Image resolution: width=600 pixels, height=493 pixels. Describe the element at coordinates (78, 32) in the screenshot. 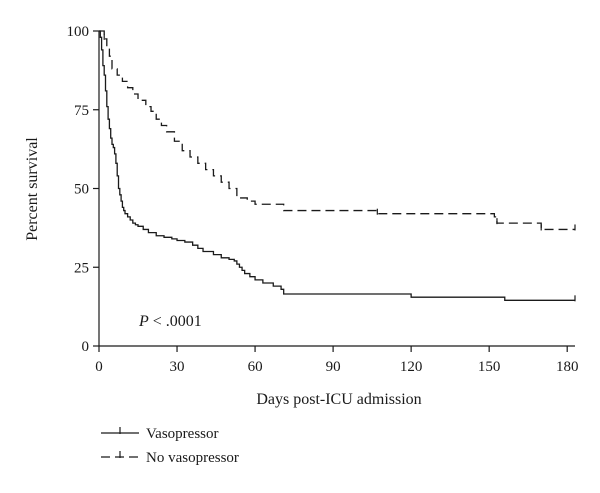

I see `y-tick-label: 100` at that location.